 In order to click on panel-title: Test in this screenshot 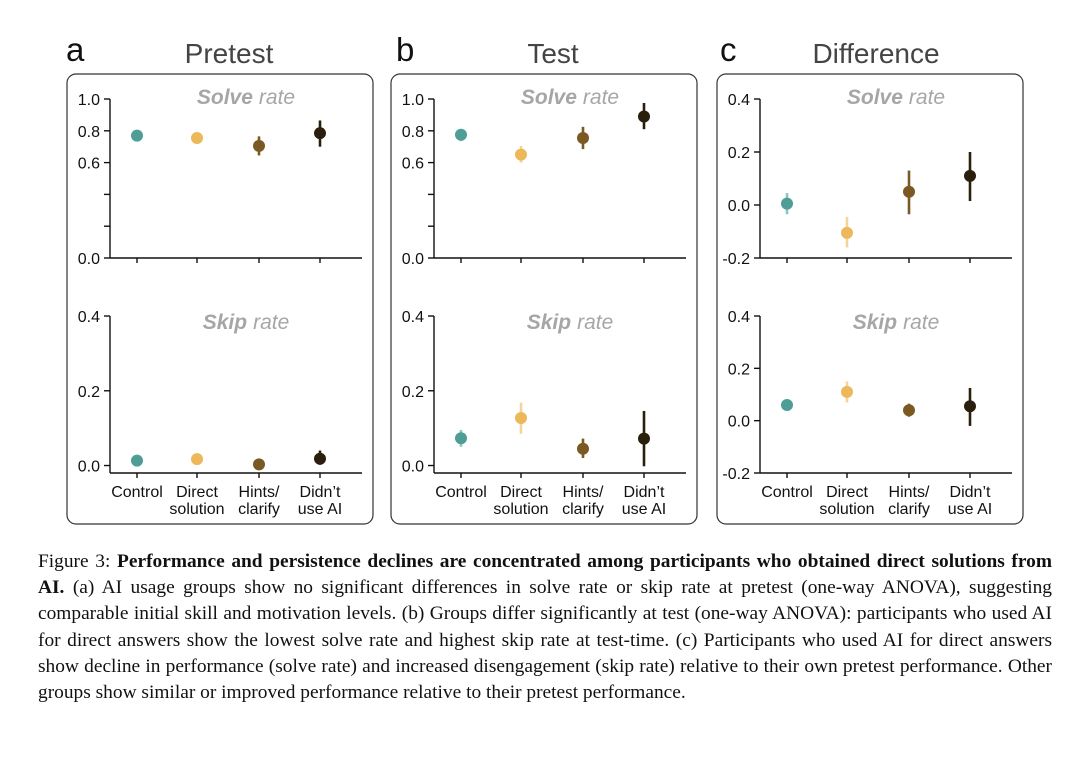, I will do `click(553, 53)`.